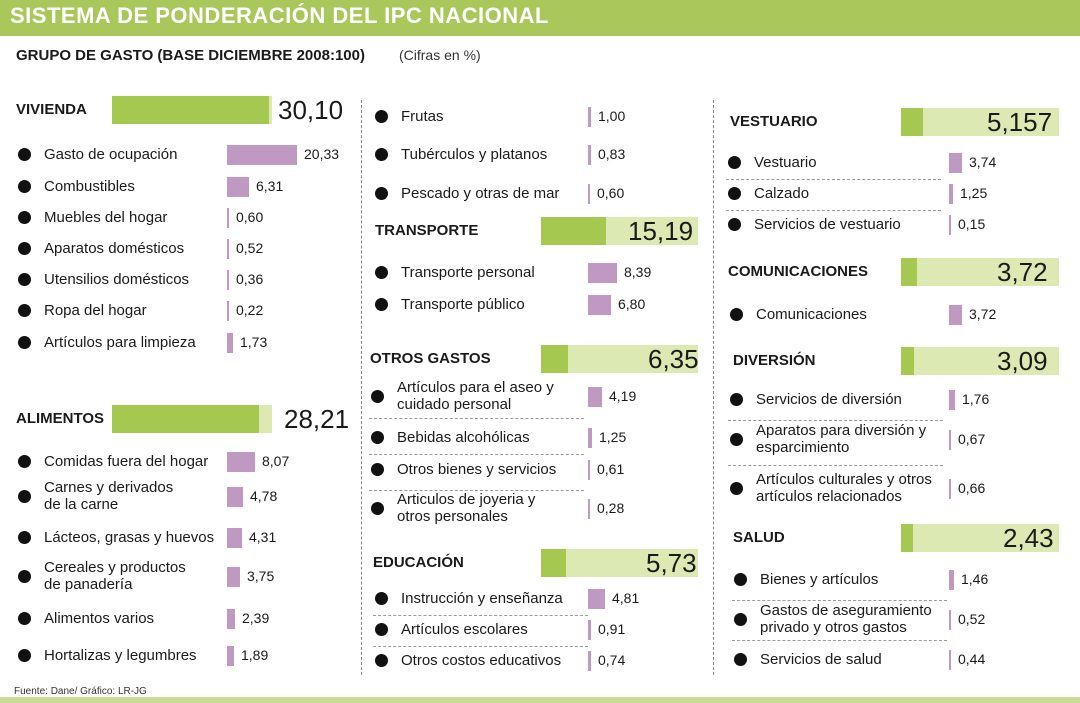 This screenshot has width=1080, height=703. Describe the element at coordinates (262, 155) in the screenshot. I see `item-bar-gasto-de-ocupacion` at that location.